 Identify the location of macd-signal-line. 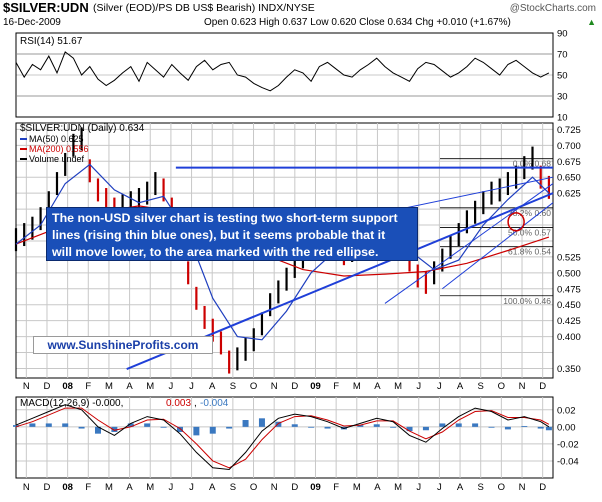
(282, 438).